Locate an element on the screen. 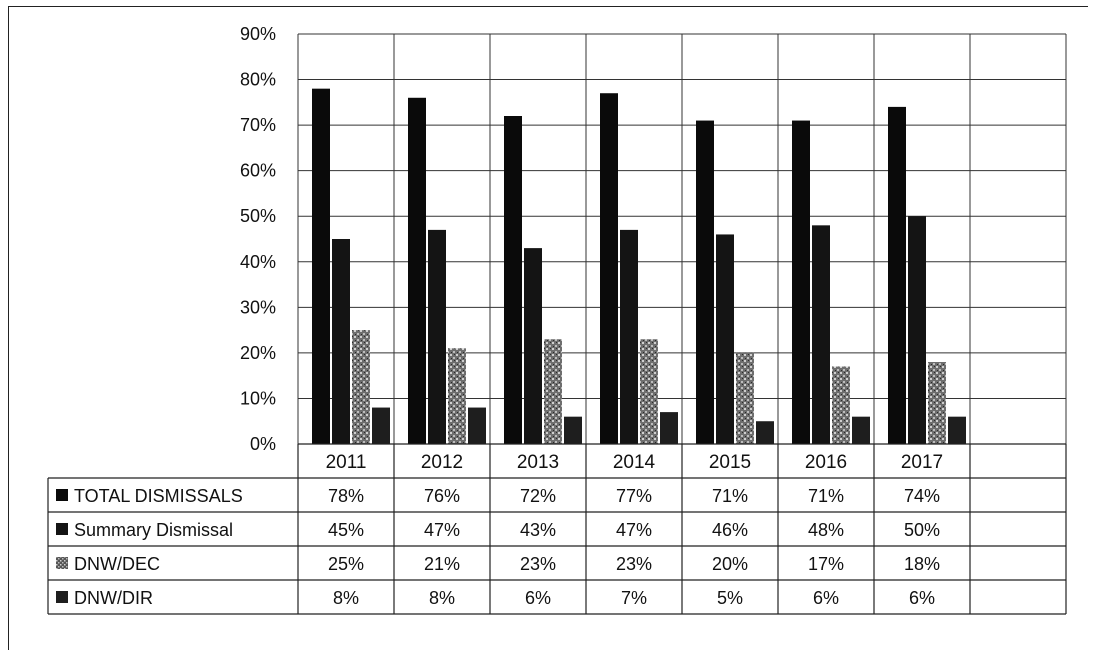 This screenshot has height=652, width=1093. table-cell-value: 25% is located at coordinates (346, 564).